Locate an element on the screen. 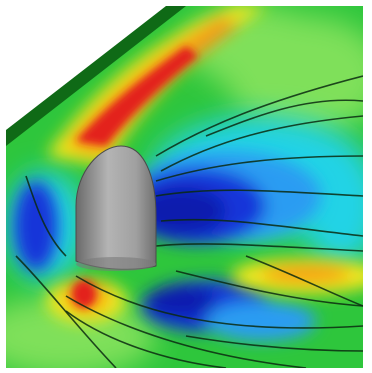 The image size is (372, 373). lower-red-spot is located at coordinates (84, 294).